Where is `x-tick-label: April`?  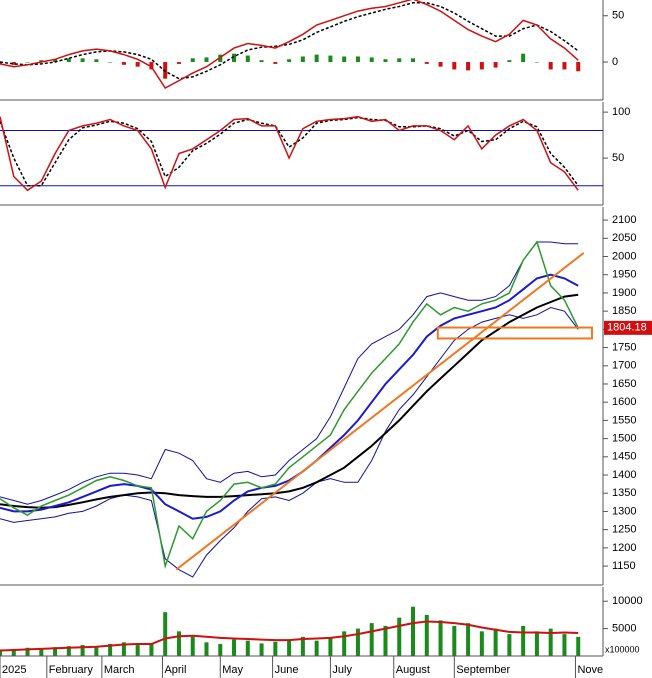 x-tick-label: April is located at coordinates (175, 670).